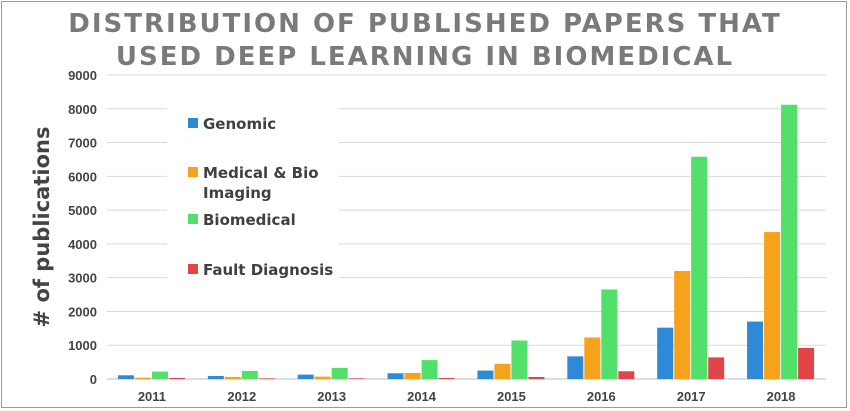 The height and width of the screenshot is (411, 850). Describe the element at coordinates (82, 244) in the screenshot. I see `y-tick-label: 4000` at that location.